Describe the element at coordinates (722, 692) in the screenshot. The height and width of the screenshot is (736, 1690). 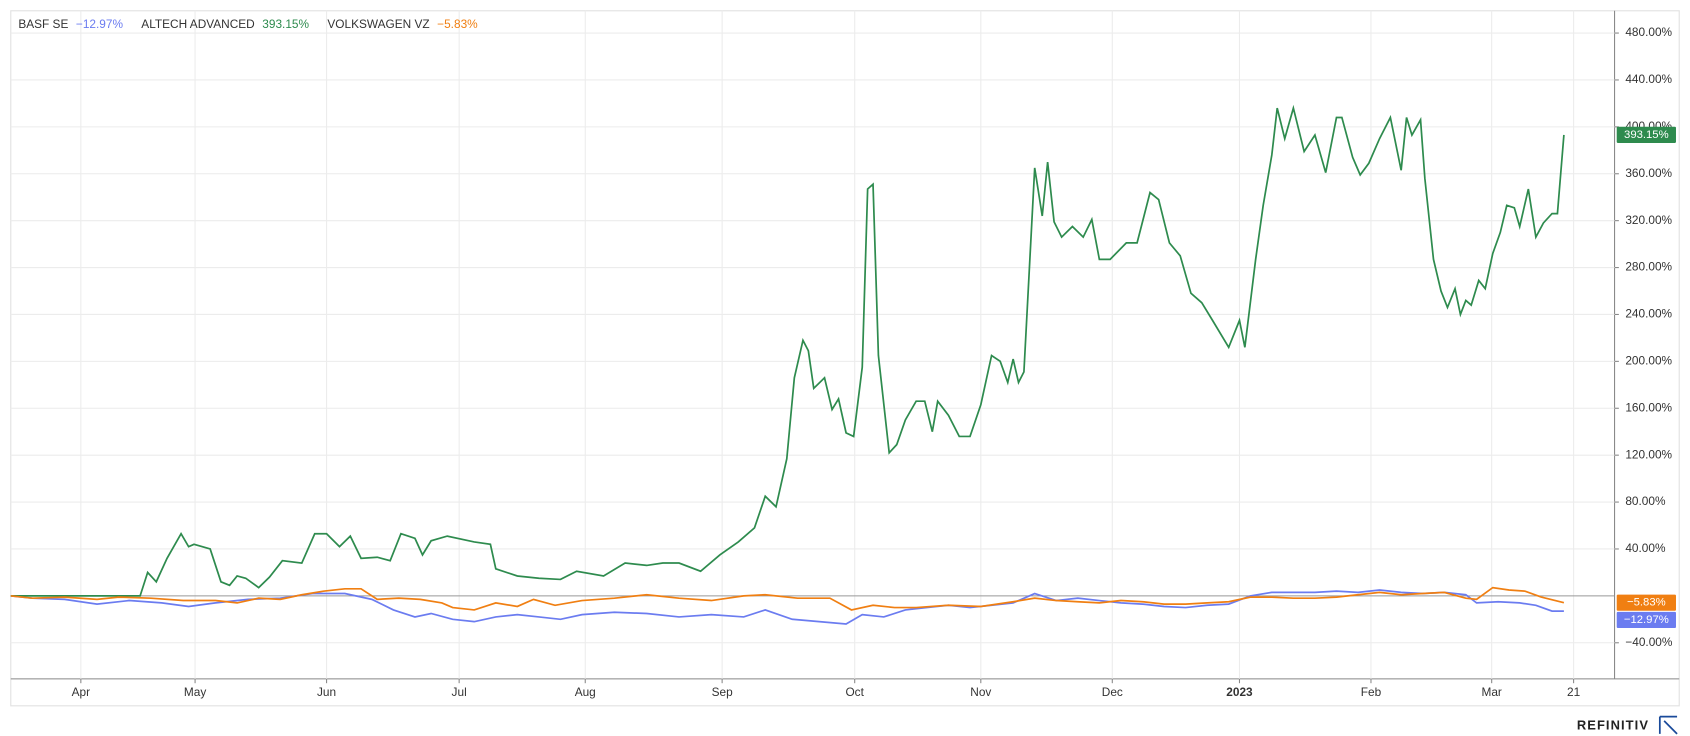
I see `x-tick-label: Sep` at that location.